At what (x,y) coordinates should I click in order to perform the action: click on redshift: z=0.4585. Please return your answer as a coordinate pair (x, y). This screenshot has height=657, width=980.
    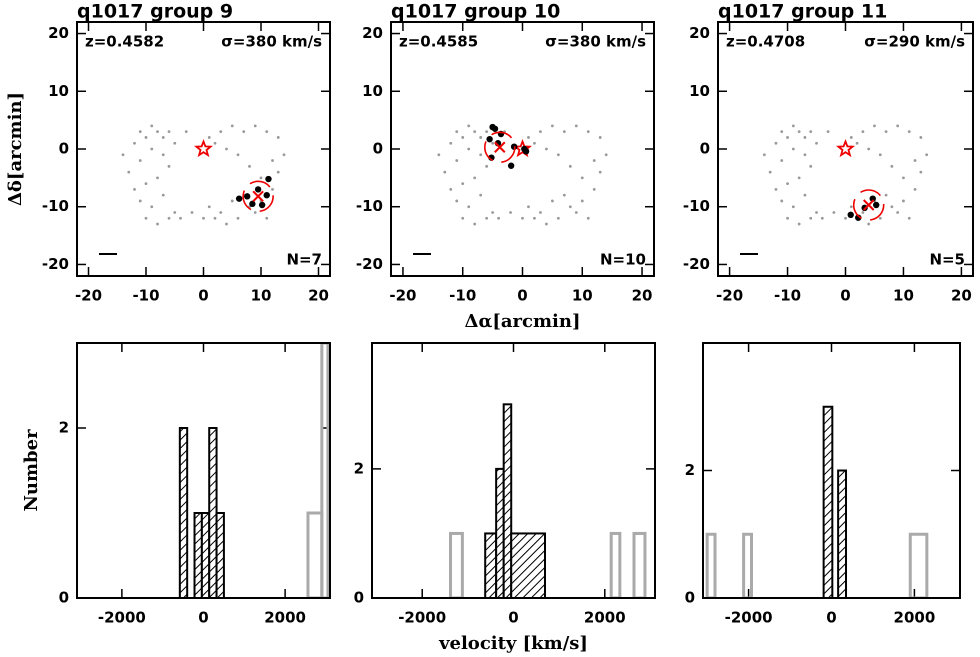
    Looking at the image, I should click on (438, 42).